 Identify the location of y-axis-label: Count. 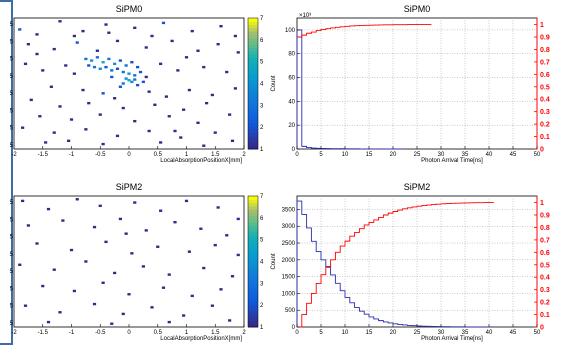
(274, 261).